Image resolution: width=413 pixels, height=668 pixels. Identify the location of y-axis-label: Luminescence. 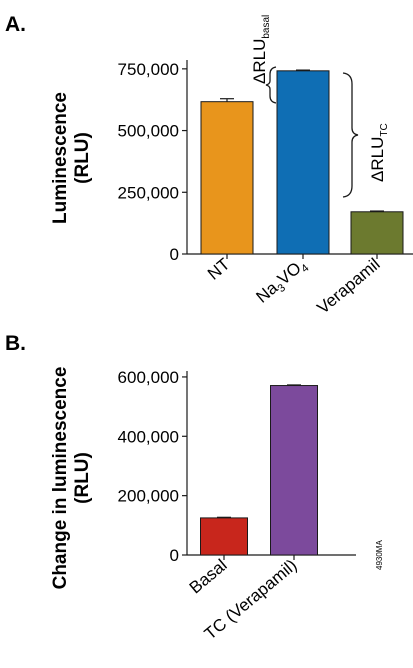
(60, 158).